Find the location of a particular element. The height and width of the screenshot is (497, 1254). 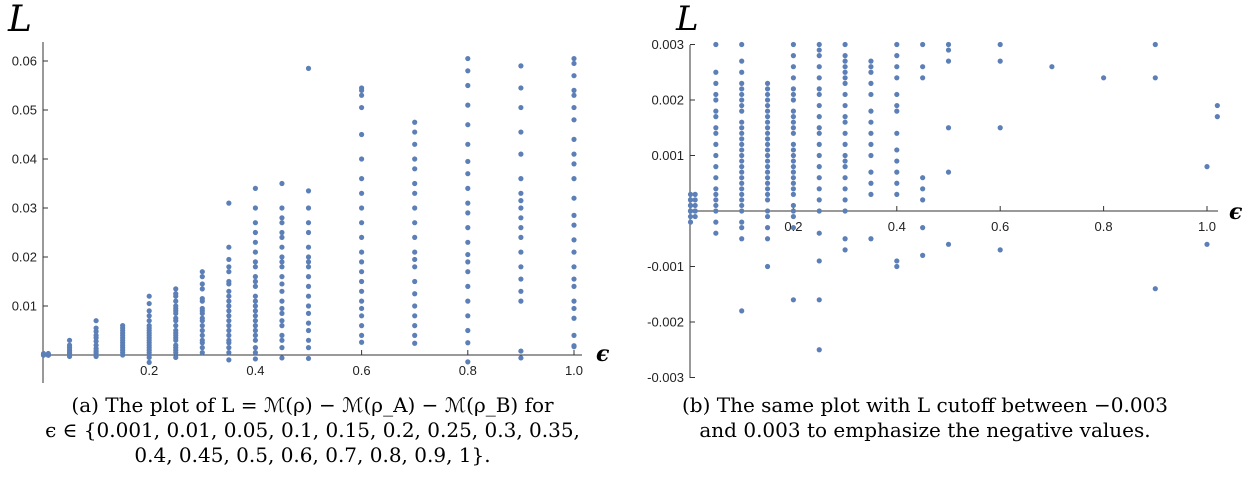

chart-a-y-tick-label: 0.03 is located at coordinates (24, 208).